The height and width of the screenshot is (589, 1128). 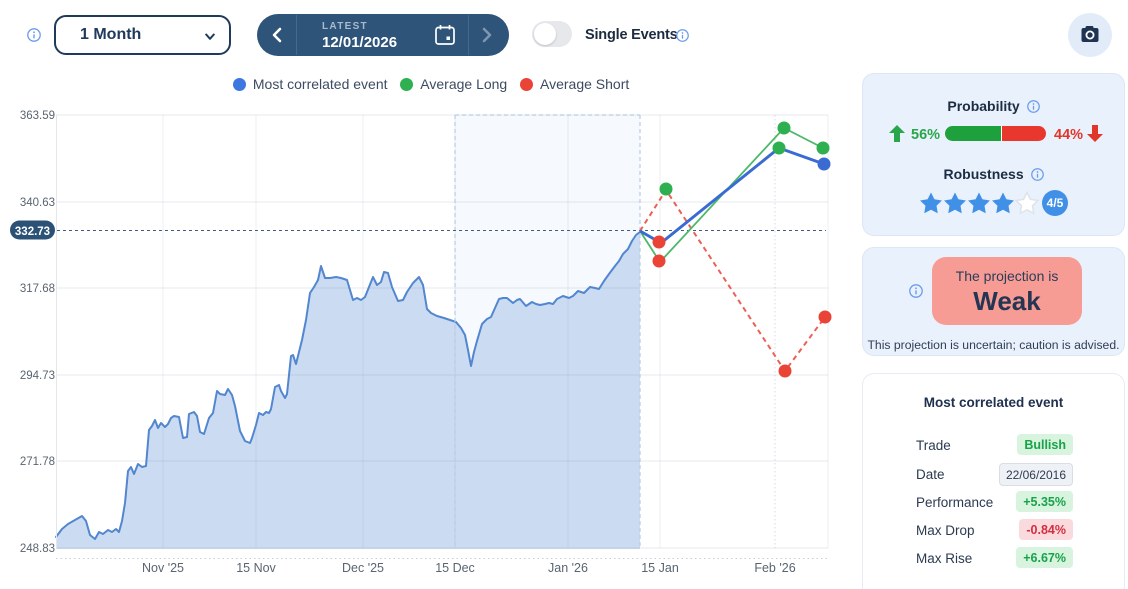 What do you see at coordinates (37, 289) in the screenshot?
I see `svg-text: 317.68` at bounding box center [37, 289].